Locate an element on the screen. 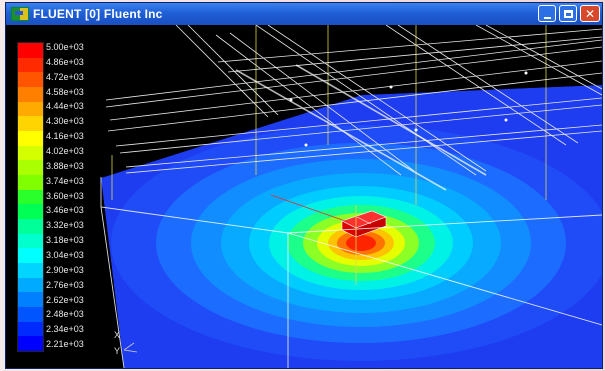 The image size is (605, 371). axis-y-label: Y is located at coordinates (117, 351).